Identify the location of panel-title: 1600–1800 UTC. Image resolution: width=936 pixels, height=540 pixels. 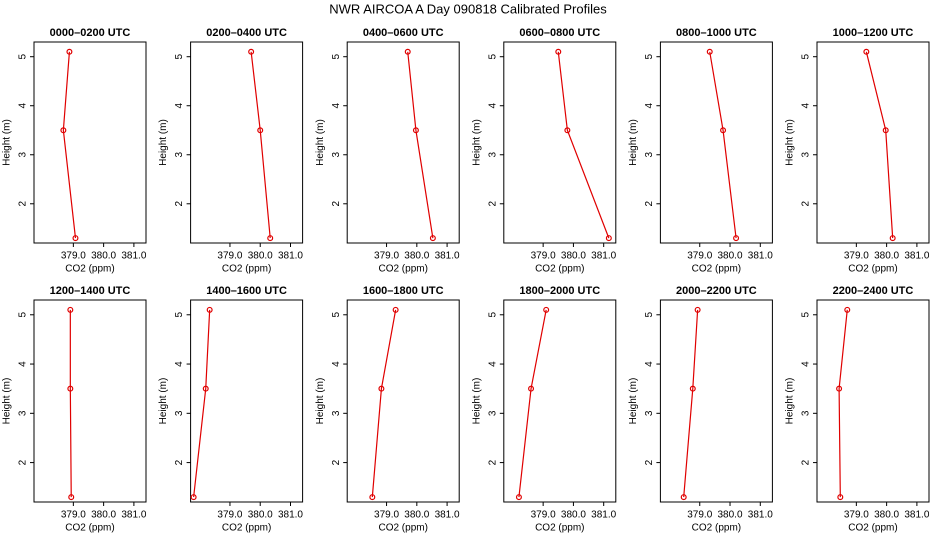
(403, 291).